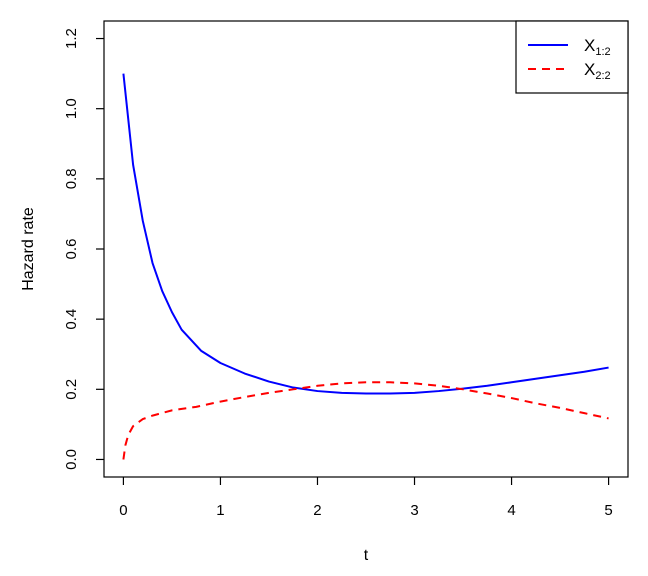  Describe the element at coordinates (414, 510) in the screenshot. I see `x-tick-label: 3` at that location.